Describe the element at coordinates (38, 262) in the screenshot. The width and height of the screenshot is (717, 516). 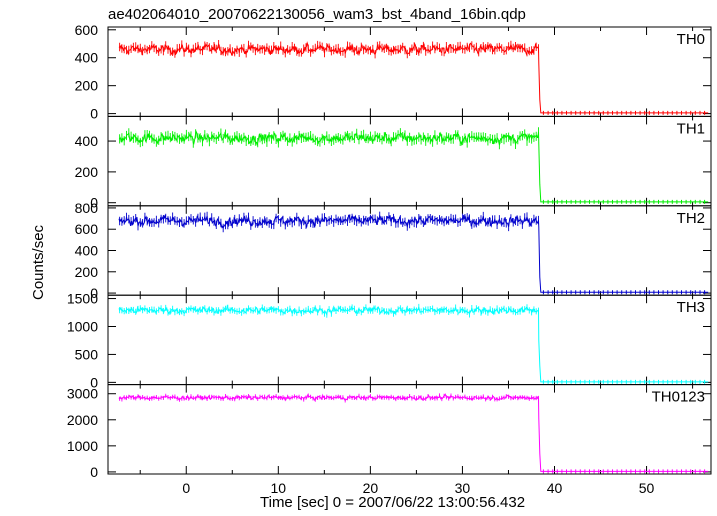
I see `y-axis-label: Counts/sec` at that location.